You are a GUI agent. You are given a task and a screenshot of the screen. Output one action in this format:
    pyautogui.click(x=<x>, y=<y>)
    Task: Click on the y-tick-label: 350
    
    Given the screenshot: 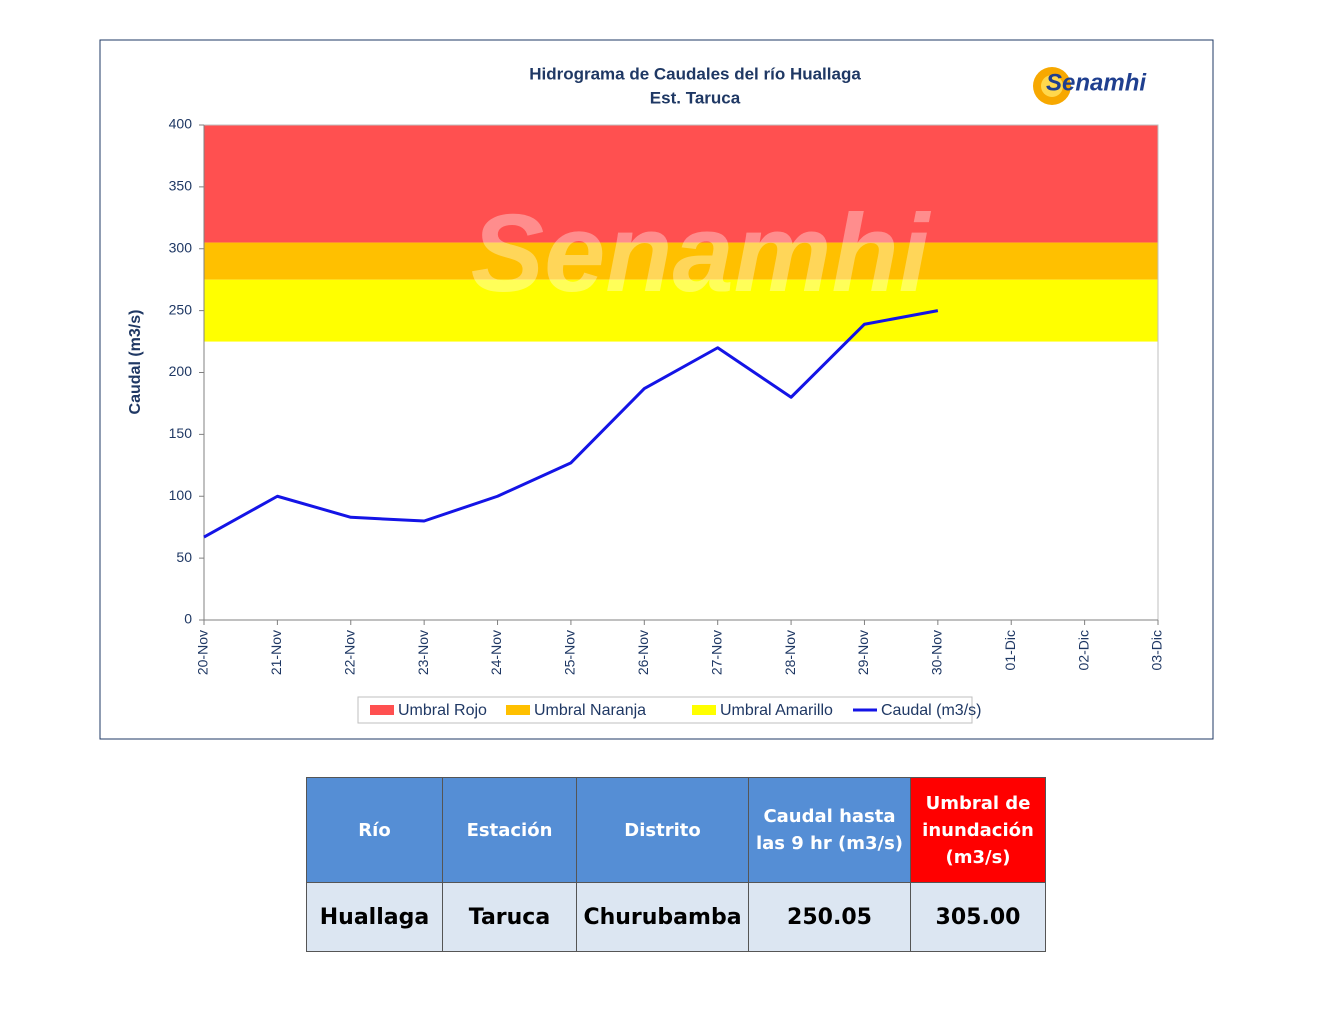 What is the action you would take?
    pyautogui.click(x=181, y=186)
    